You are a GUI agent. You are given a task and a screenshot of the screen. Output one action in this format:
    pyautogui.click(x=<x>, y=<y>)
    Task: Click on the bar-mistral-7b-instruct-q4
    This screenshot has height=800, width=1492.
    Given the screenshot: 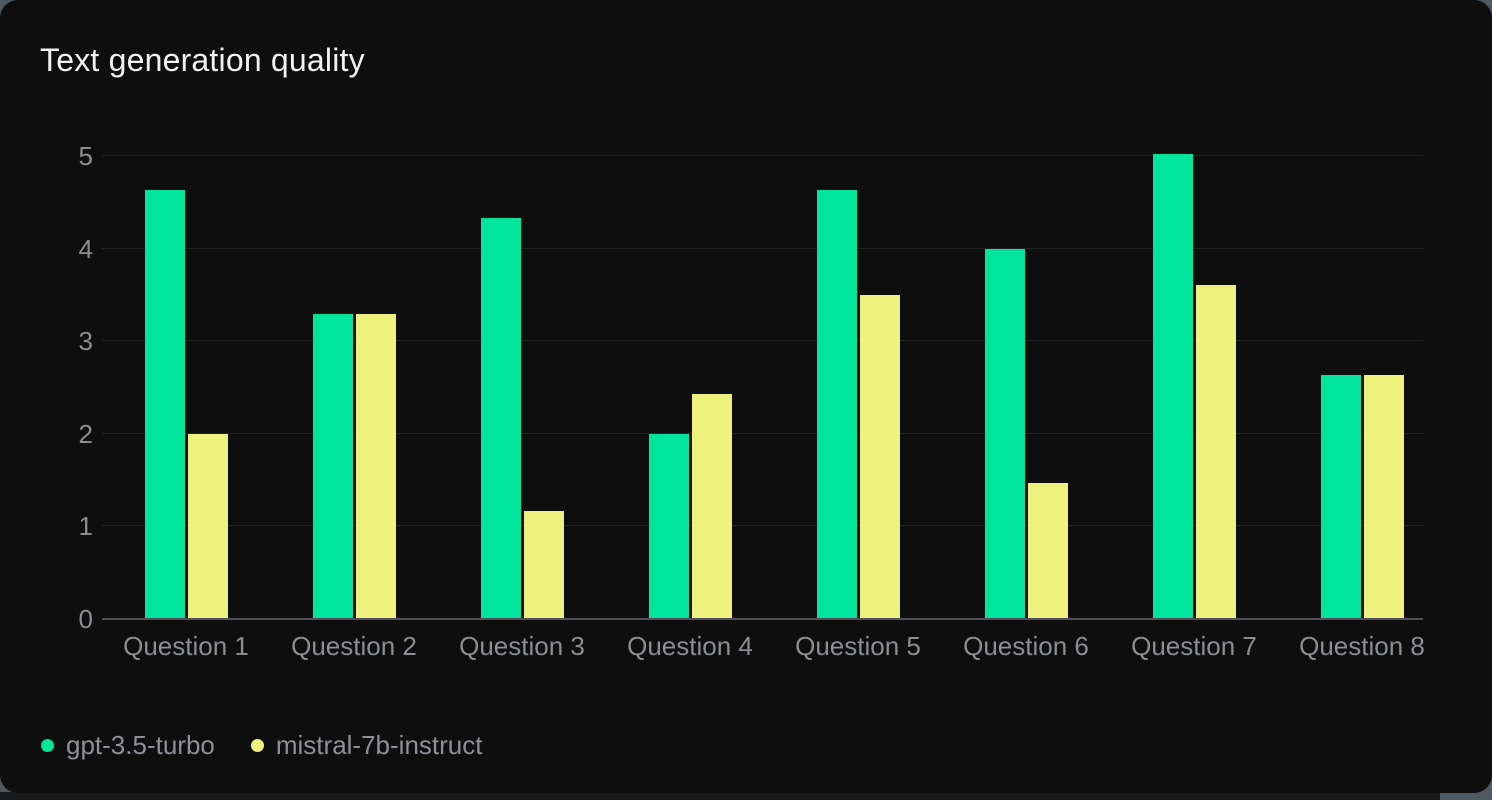 What is the action you would take?
    pyautogui.click(x=711, y=506)
    